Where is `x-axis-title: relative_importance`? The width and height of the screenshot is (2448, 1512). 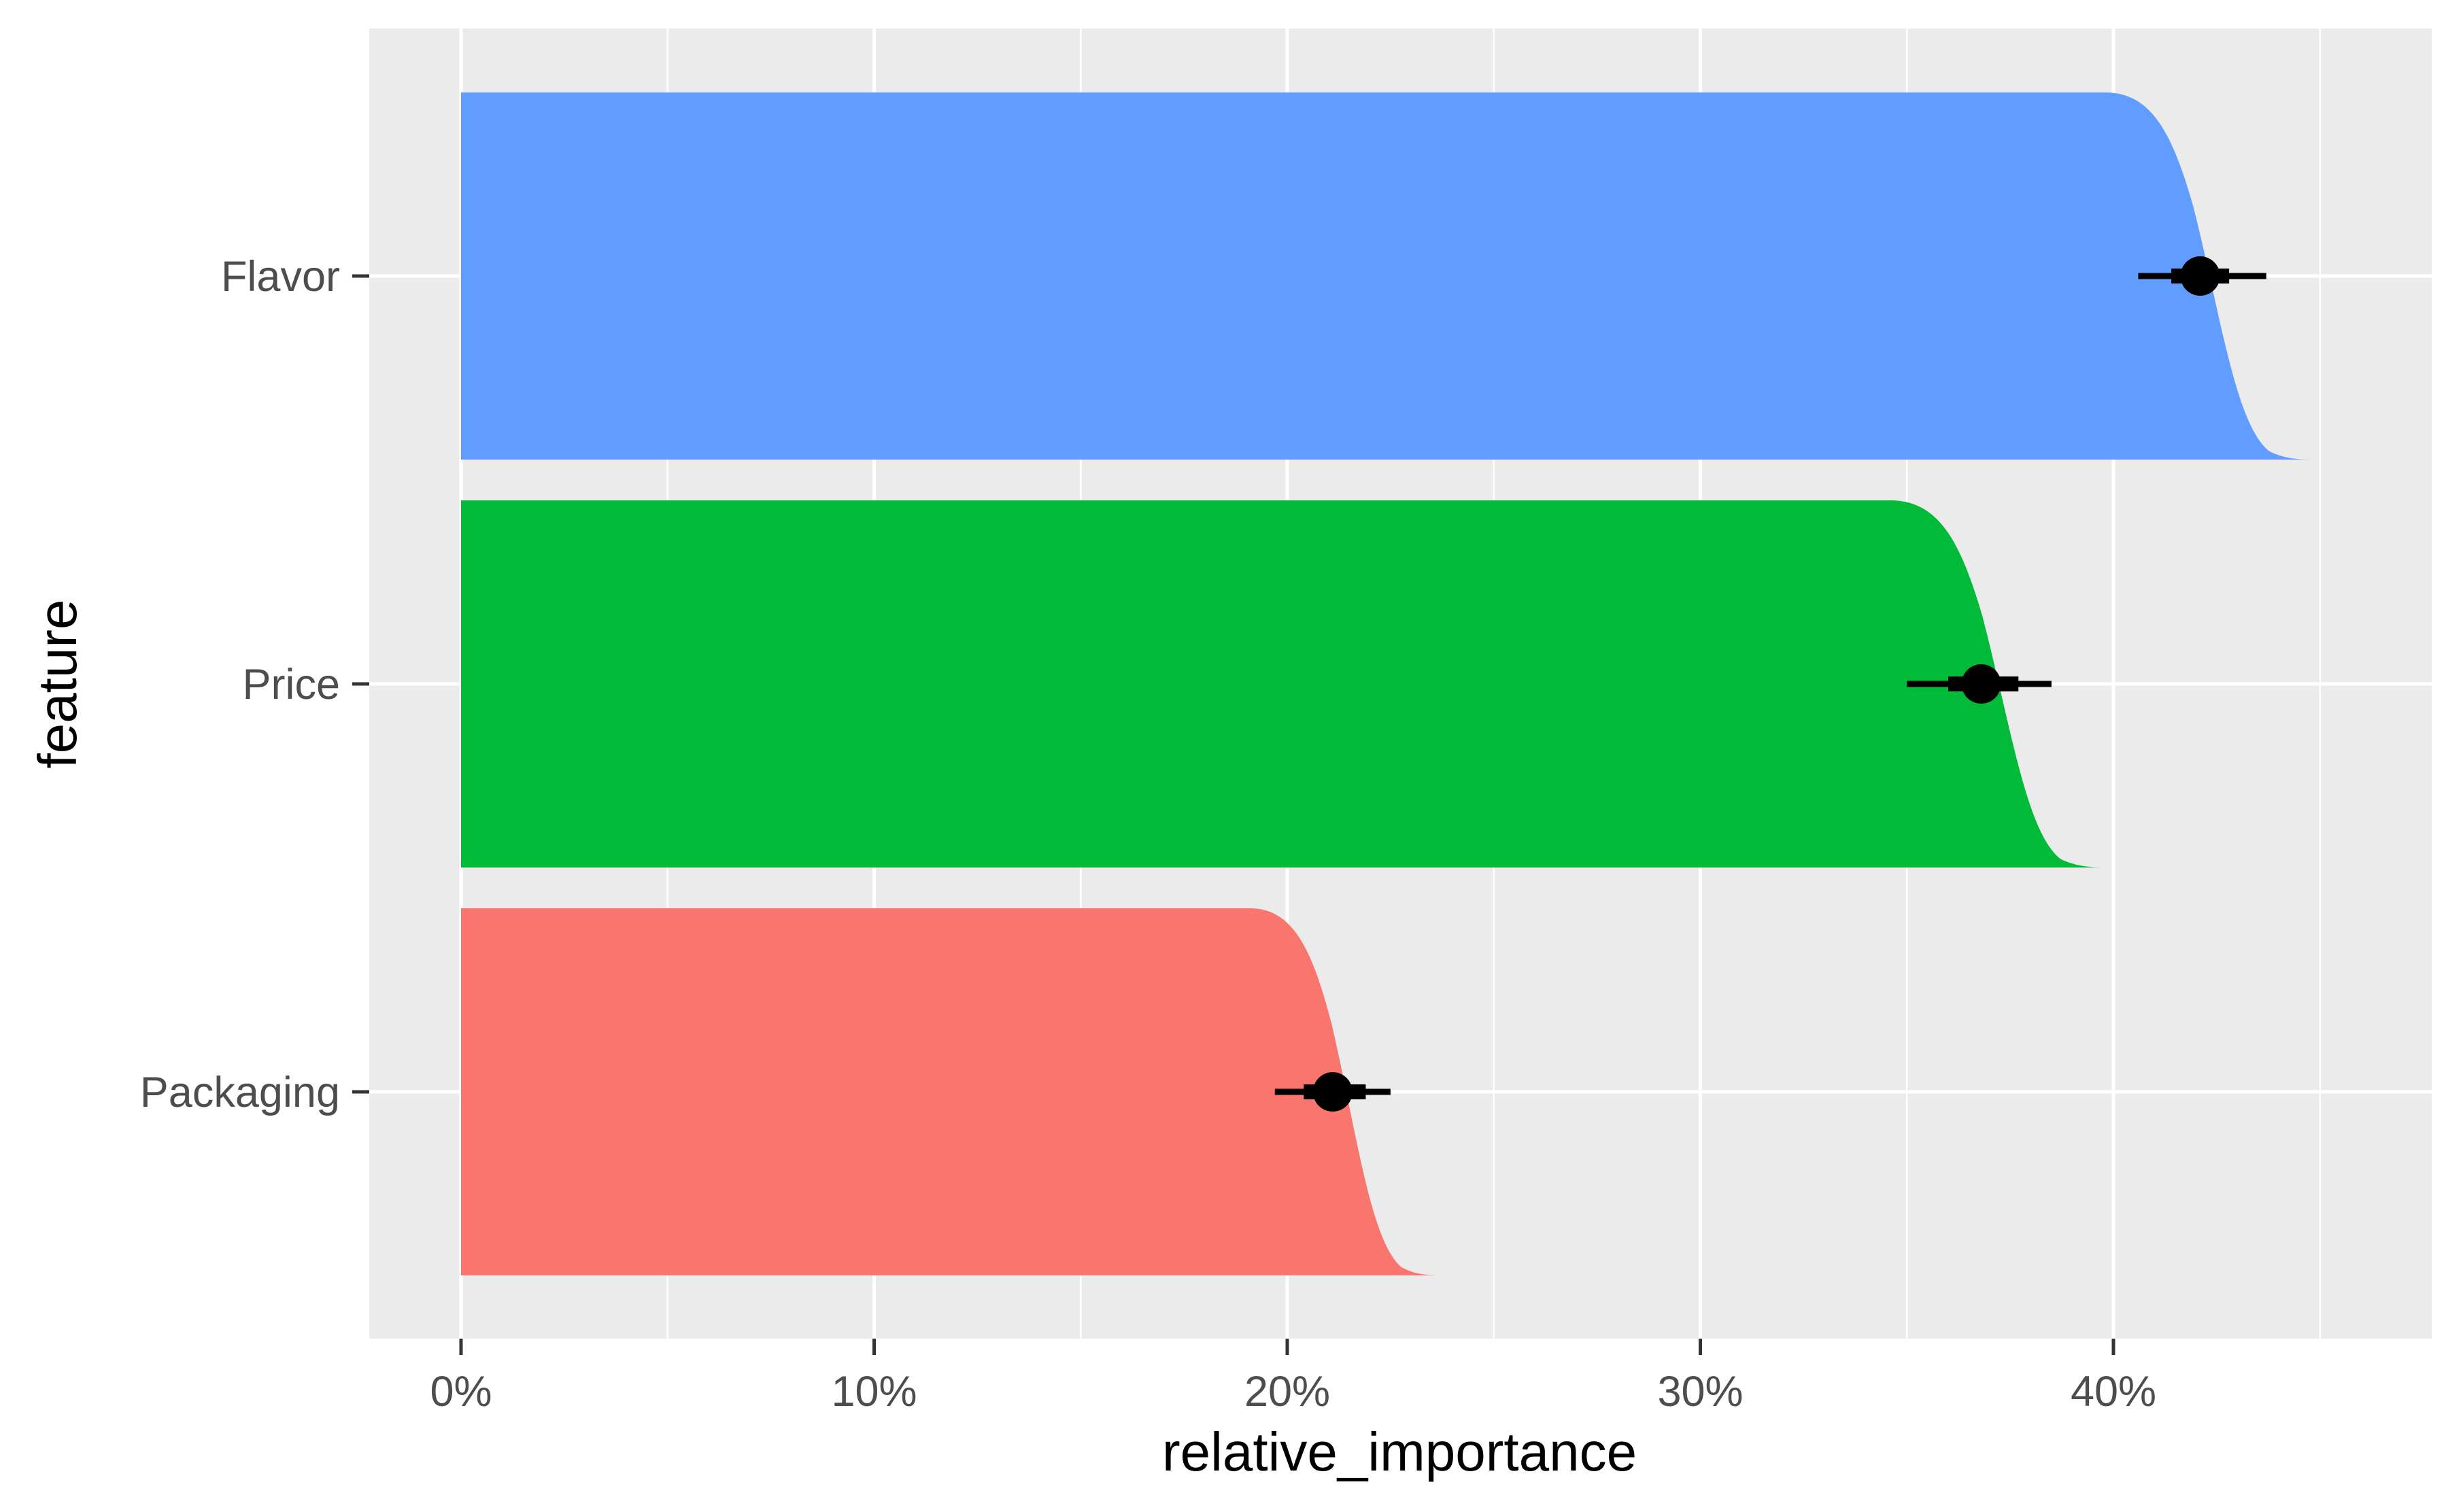
x-axis-title: relative_importance is located at coordinates (1399, 1452).